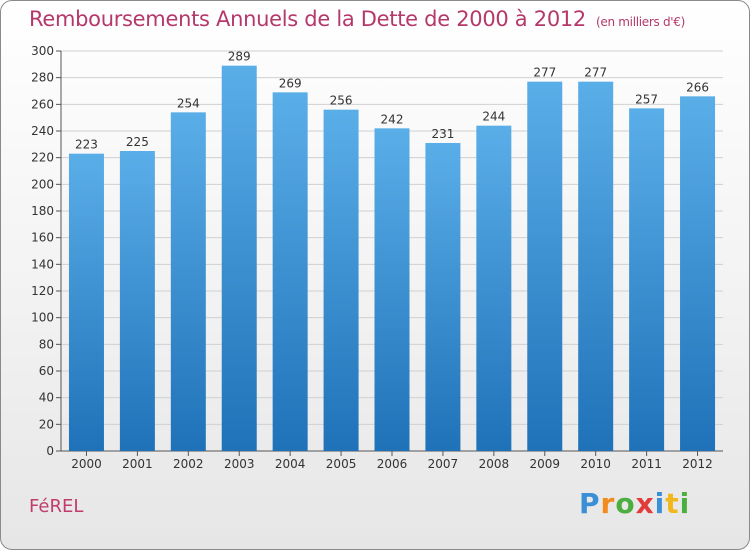 The image size is (750, 550). What do you see at coordinates (442, 134) in the screenshot?
I see `data-label-2007: 231` at bounding box center [442, 134].